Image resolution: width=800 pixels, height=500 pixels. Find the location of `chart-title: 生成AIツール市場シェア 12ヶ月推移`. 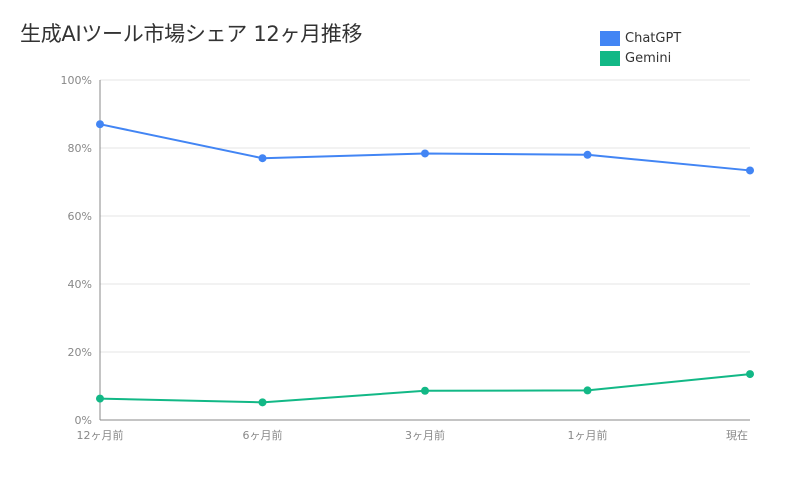

chart-title: 生成AIツール市場シェア 12ヶ月推移 is located at coordinates (191, 34).